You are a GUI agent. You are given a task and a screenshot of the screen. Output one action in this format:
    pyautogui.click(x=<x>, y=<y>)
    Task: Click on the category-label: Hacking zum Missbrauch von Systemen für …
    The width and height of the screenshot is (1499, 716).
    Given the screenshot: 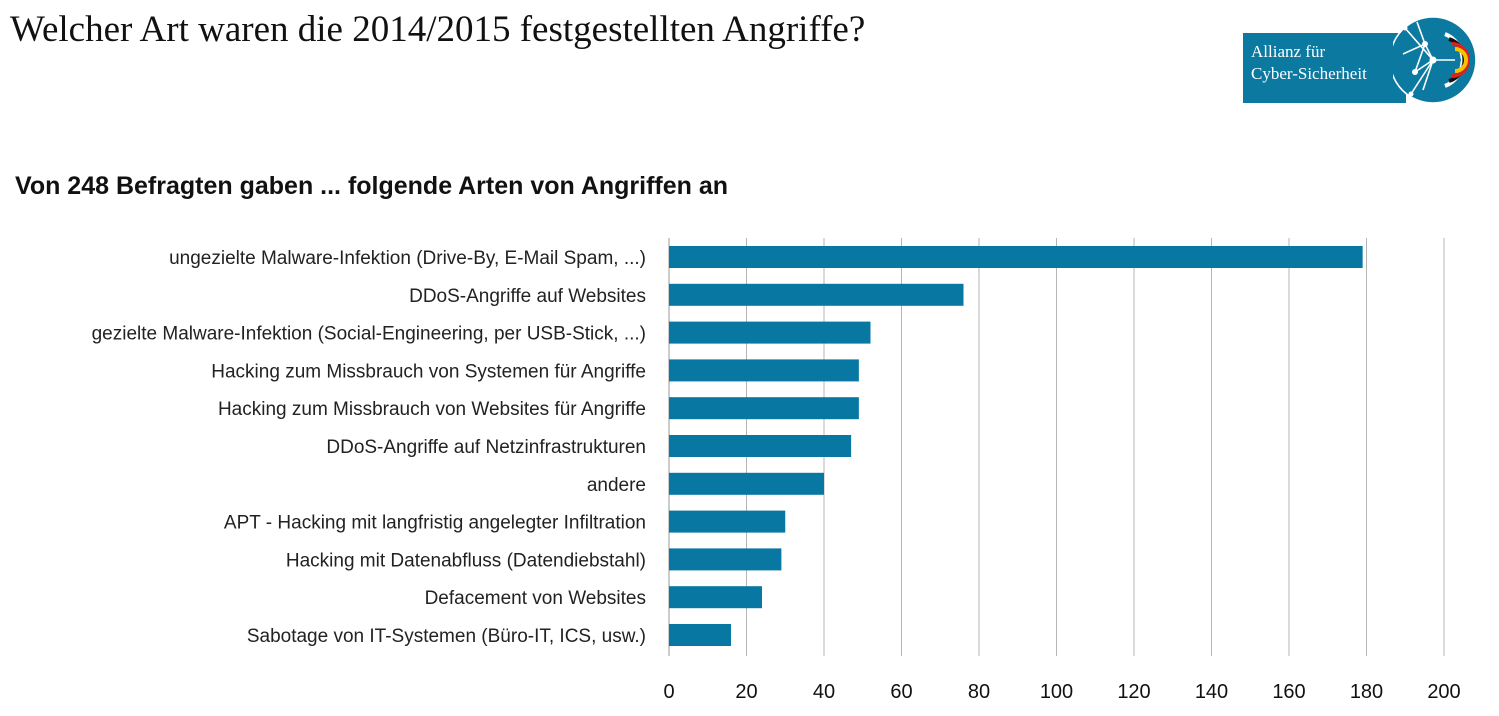 What is the action you would take?
    pyautogui.click(x=428, y=371)
    